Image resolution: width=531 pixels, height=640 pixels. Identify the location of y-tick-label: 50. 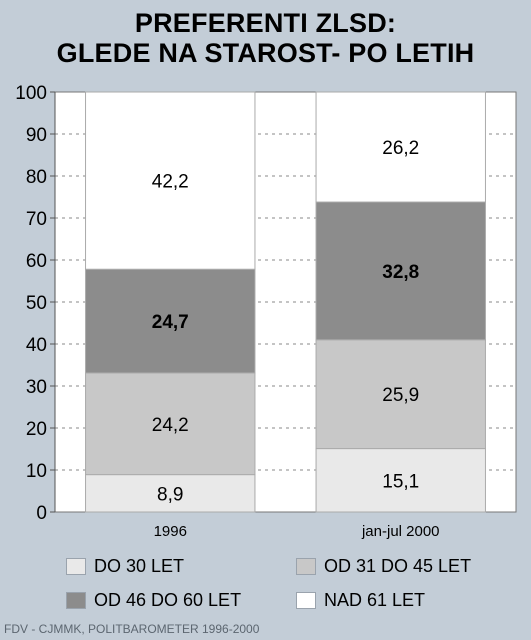
(36, 303).